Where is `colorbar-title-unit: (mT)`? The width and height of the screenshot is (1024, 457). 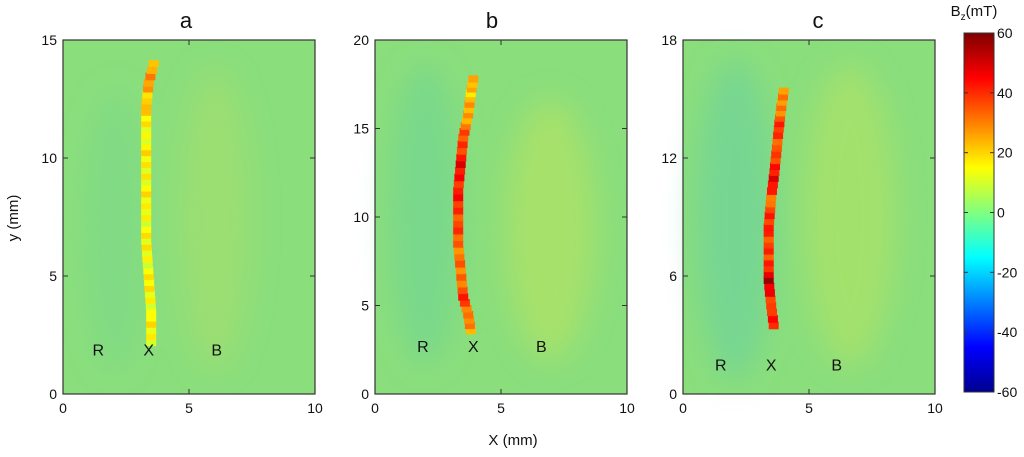 colorbar-title-unit: (mT) is located at coordinates (982, 11).